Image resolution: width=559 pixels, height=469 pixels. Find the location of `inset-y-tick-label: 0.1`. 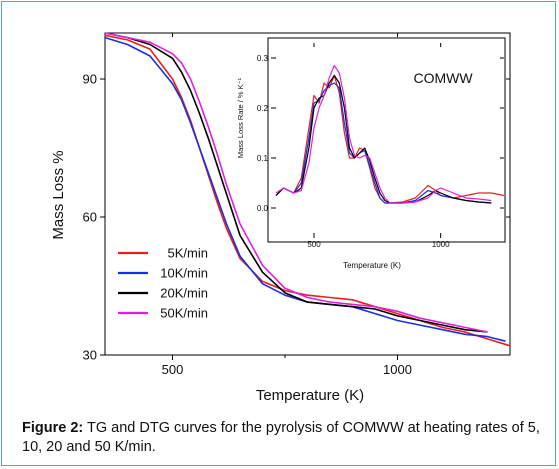

inset-y-tick-label: 0.1 is located at coordinates (263, 158).